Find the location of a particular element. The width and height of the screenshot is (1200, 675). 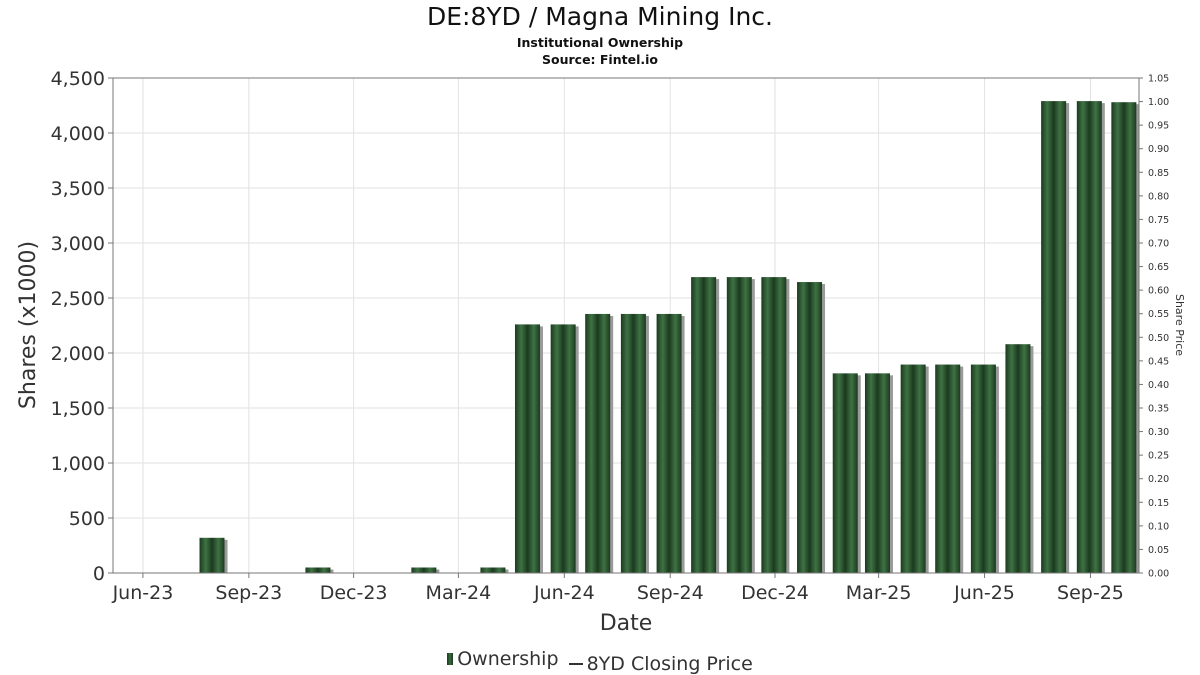

legend-ownership: Ownership is located at coordinates (503, 659).